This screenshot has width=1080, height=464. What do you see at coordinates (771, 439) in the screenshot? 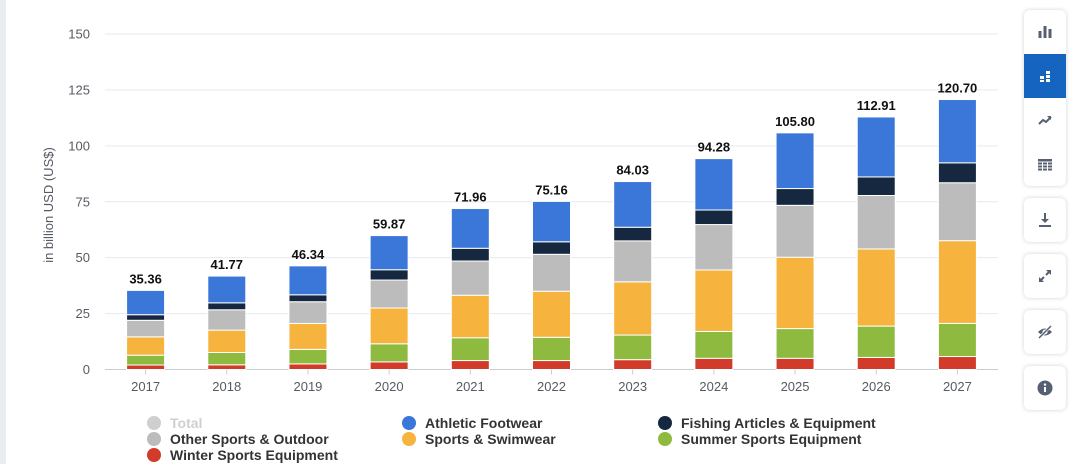
I see `legend-label: Summer Sports Equipment` at bounding box center [771, 439].